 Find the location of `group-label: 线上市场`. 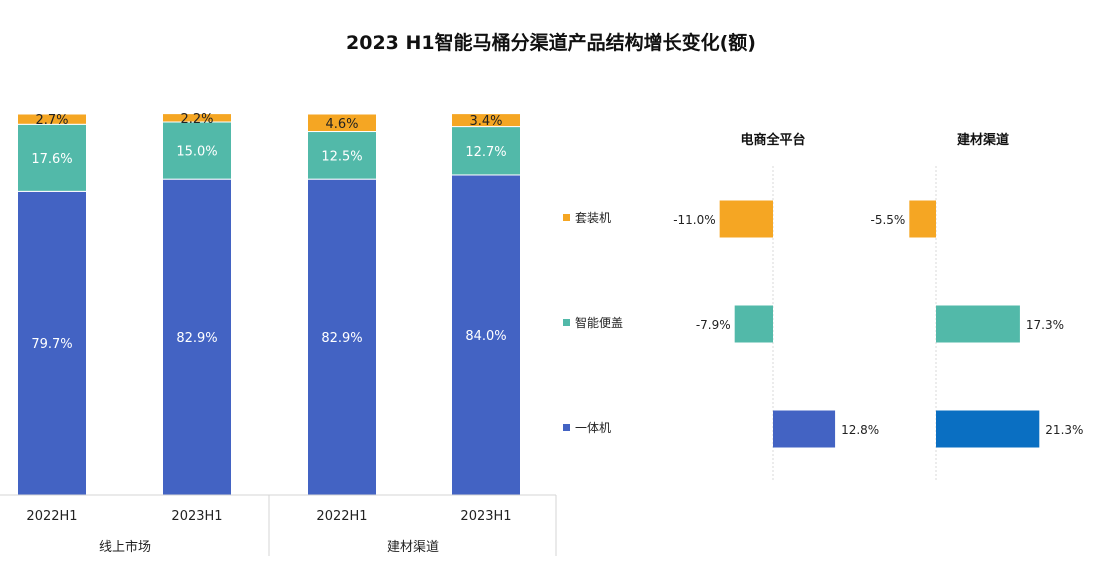

group-label: 线上市场 is located at coordinates (125, 547).